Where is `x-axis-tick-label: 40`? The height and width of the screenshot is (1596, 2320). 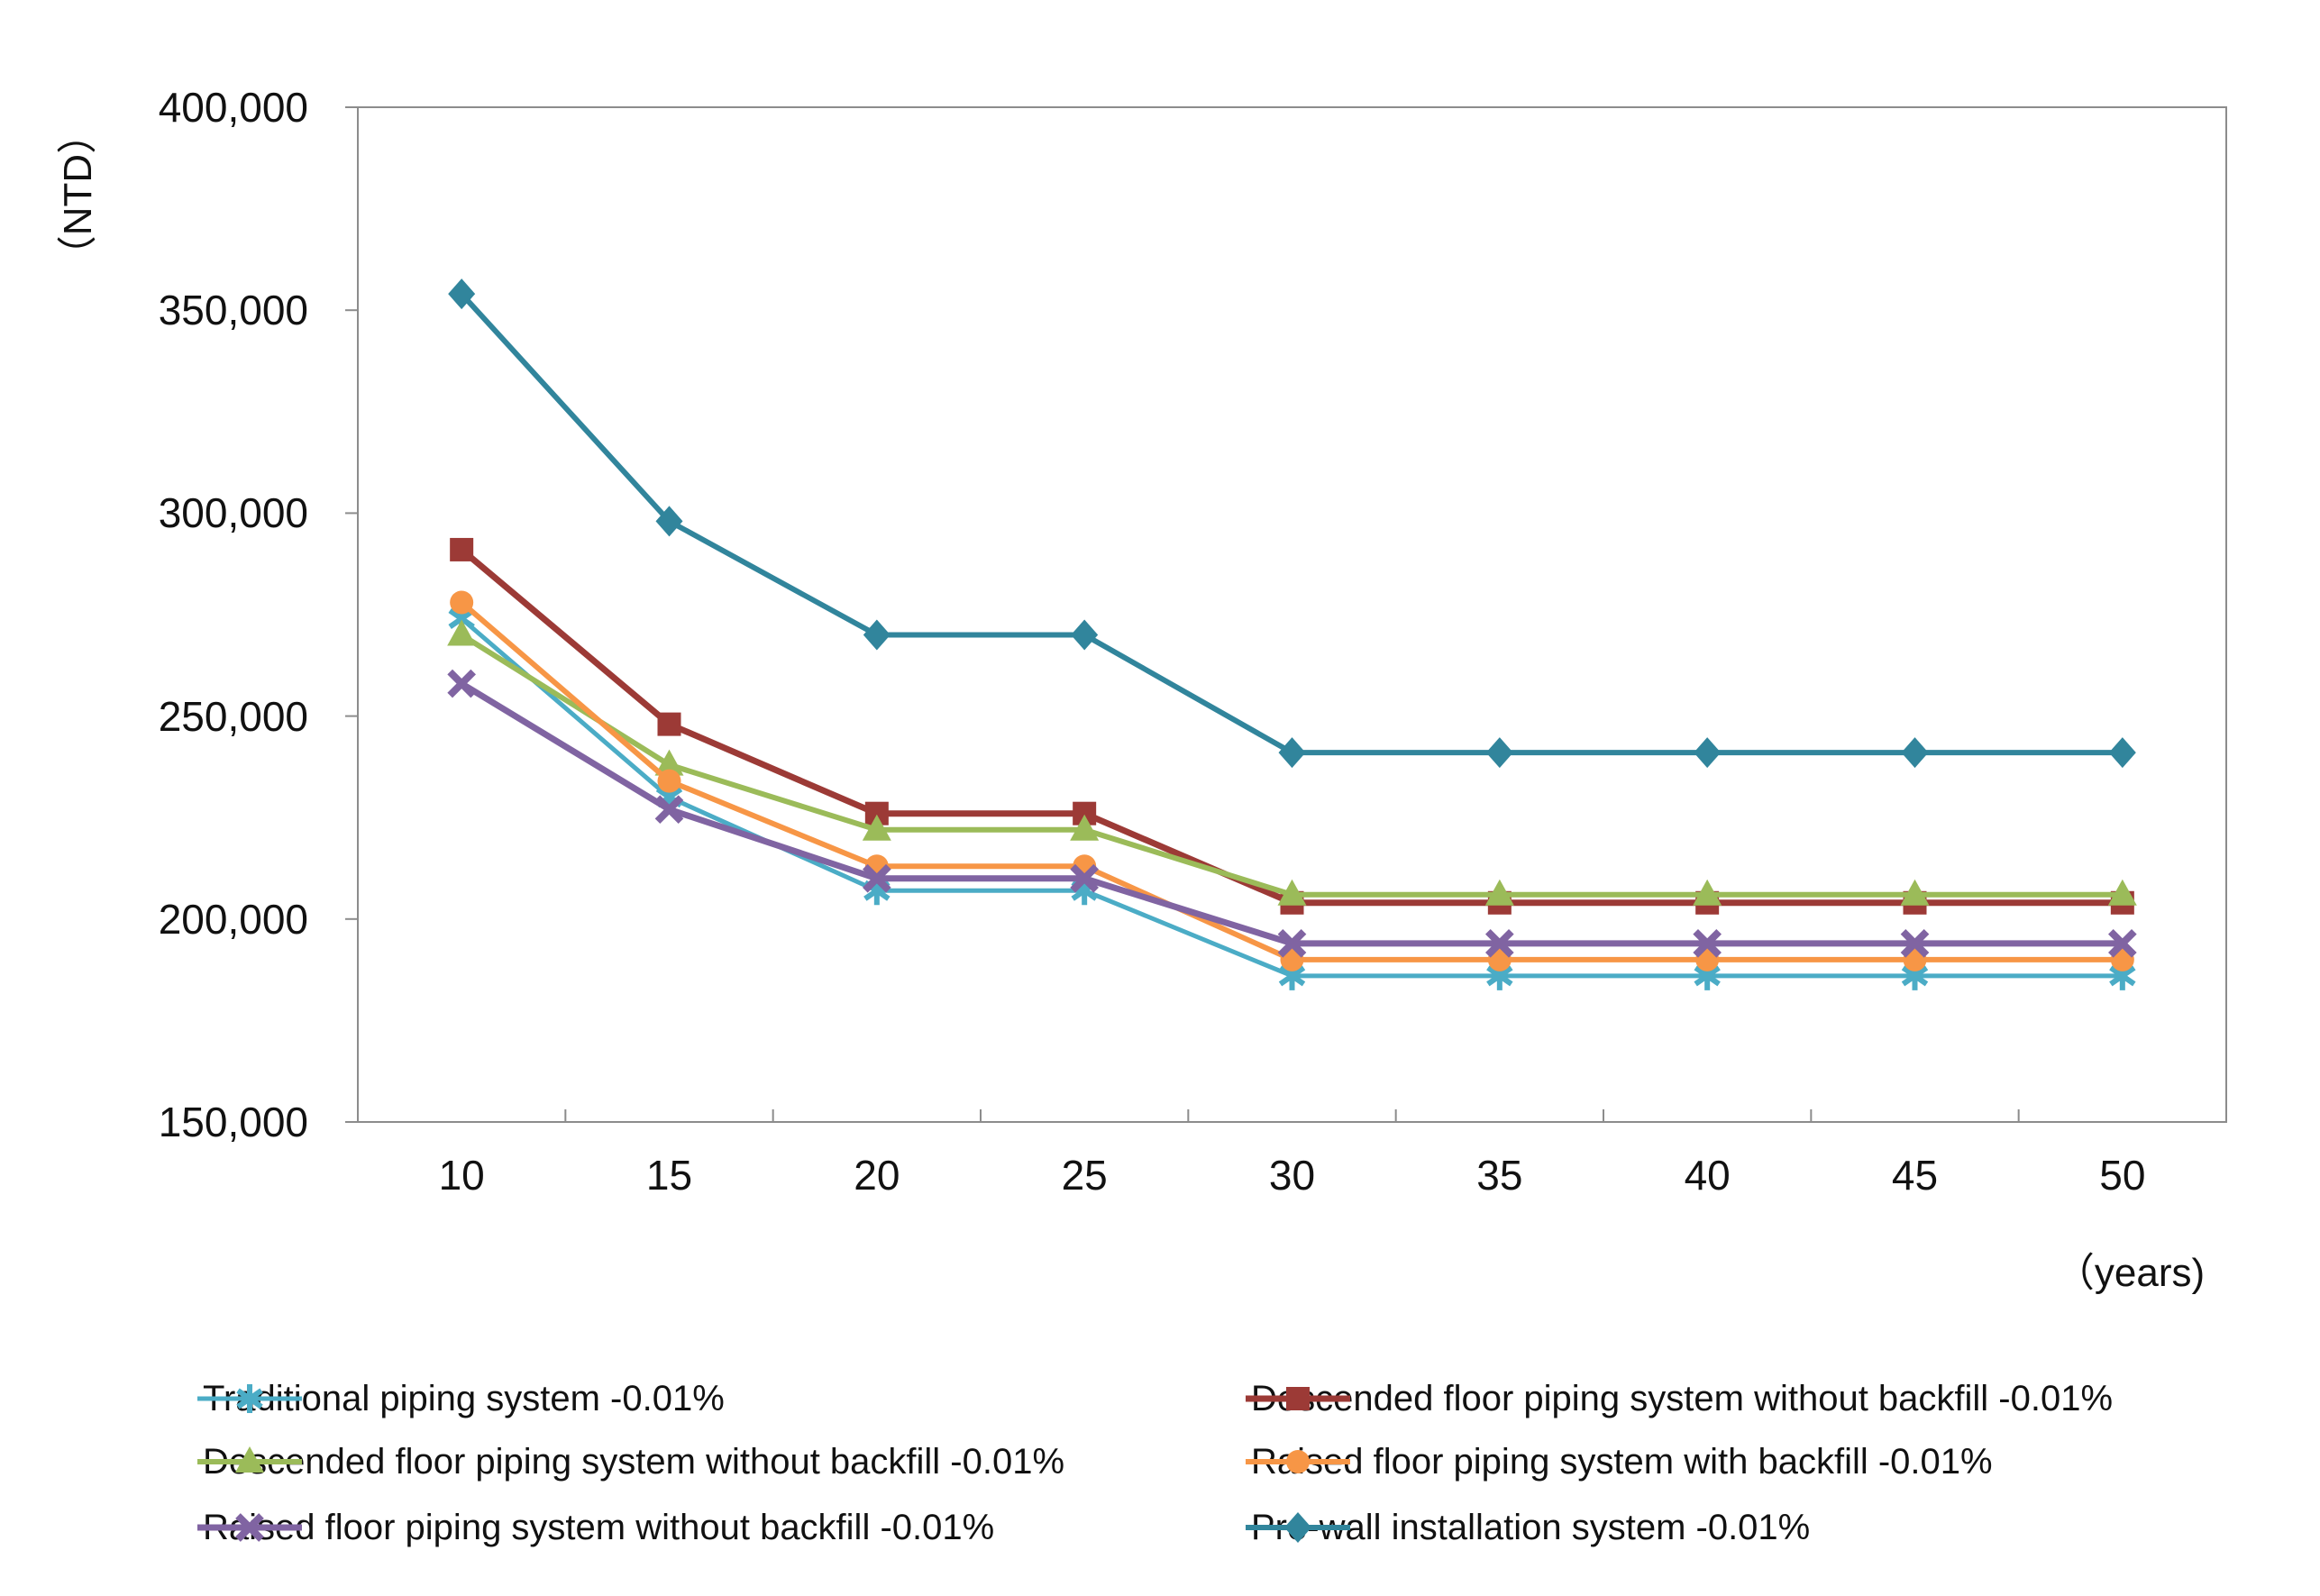 x-axis-tick-label: 40 is located at coordinates (1708, 1175).